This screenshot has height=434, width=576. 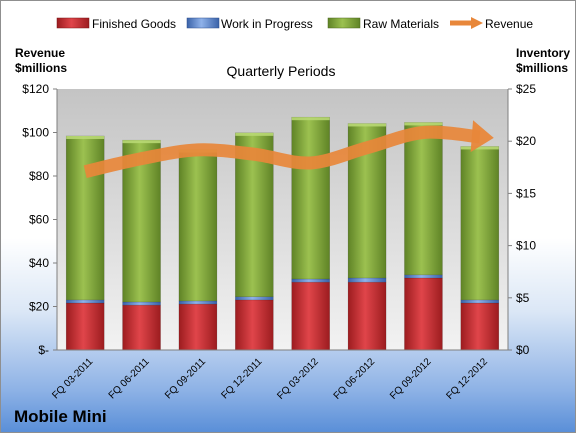 What do you see at coordinates (482, 136) in the screenshot?
I see `revenue-arrowhead` at bounding box center [482, 136].